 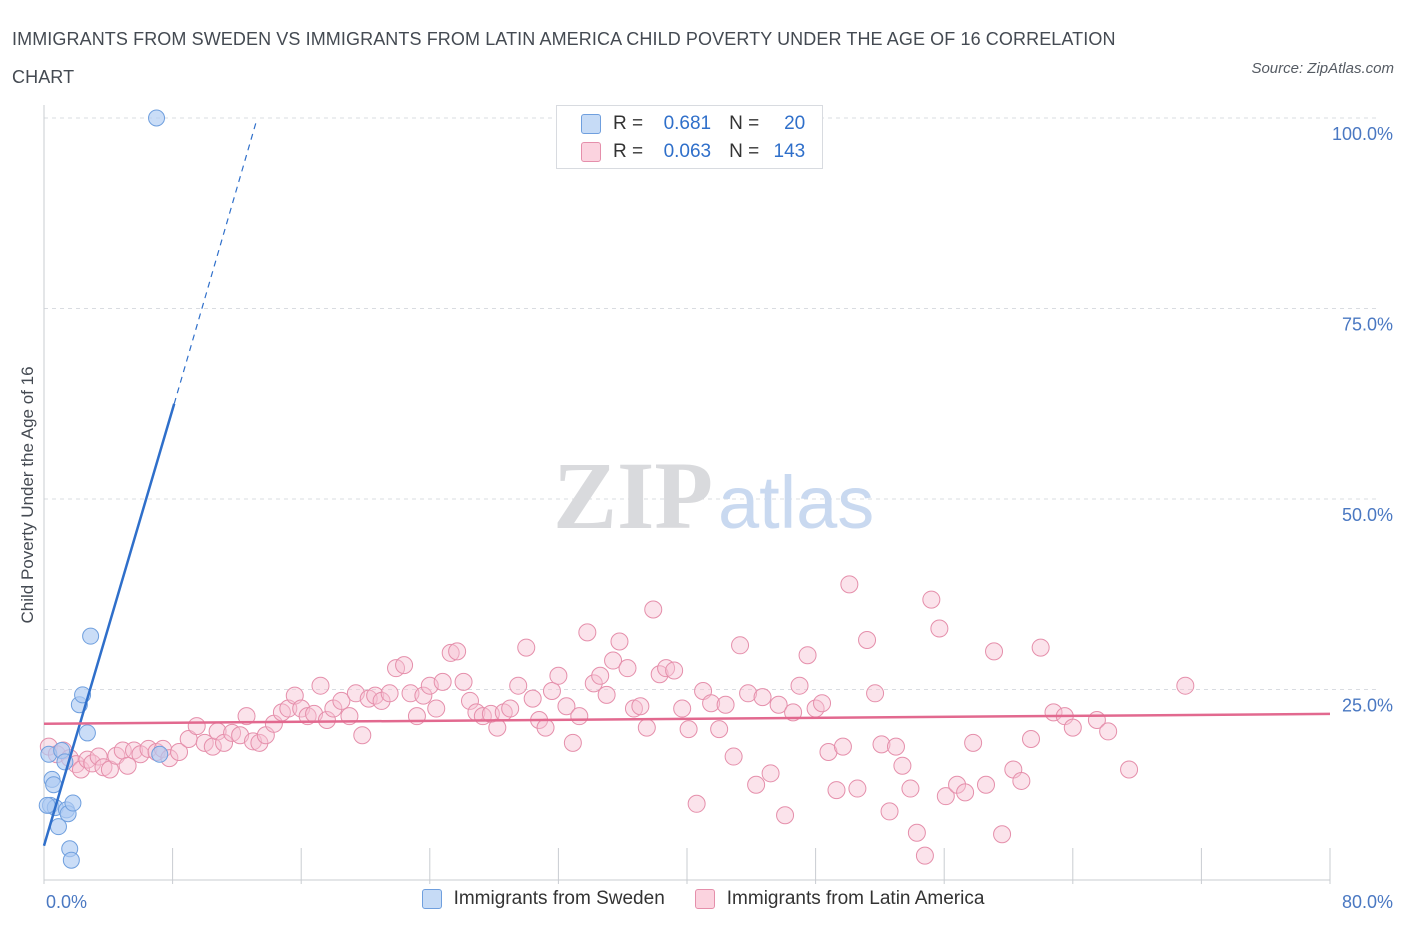 I want to click on watermark-zip: ZIP, so click(x=633, y=495).